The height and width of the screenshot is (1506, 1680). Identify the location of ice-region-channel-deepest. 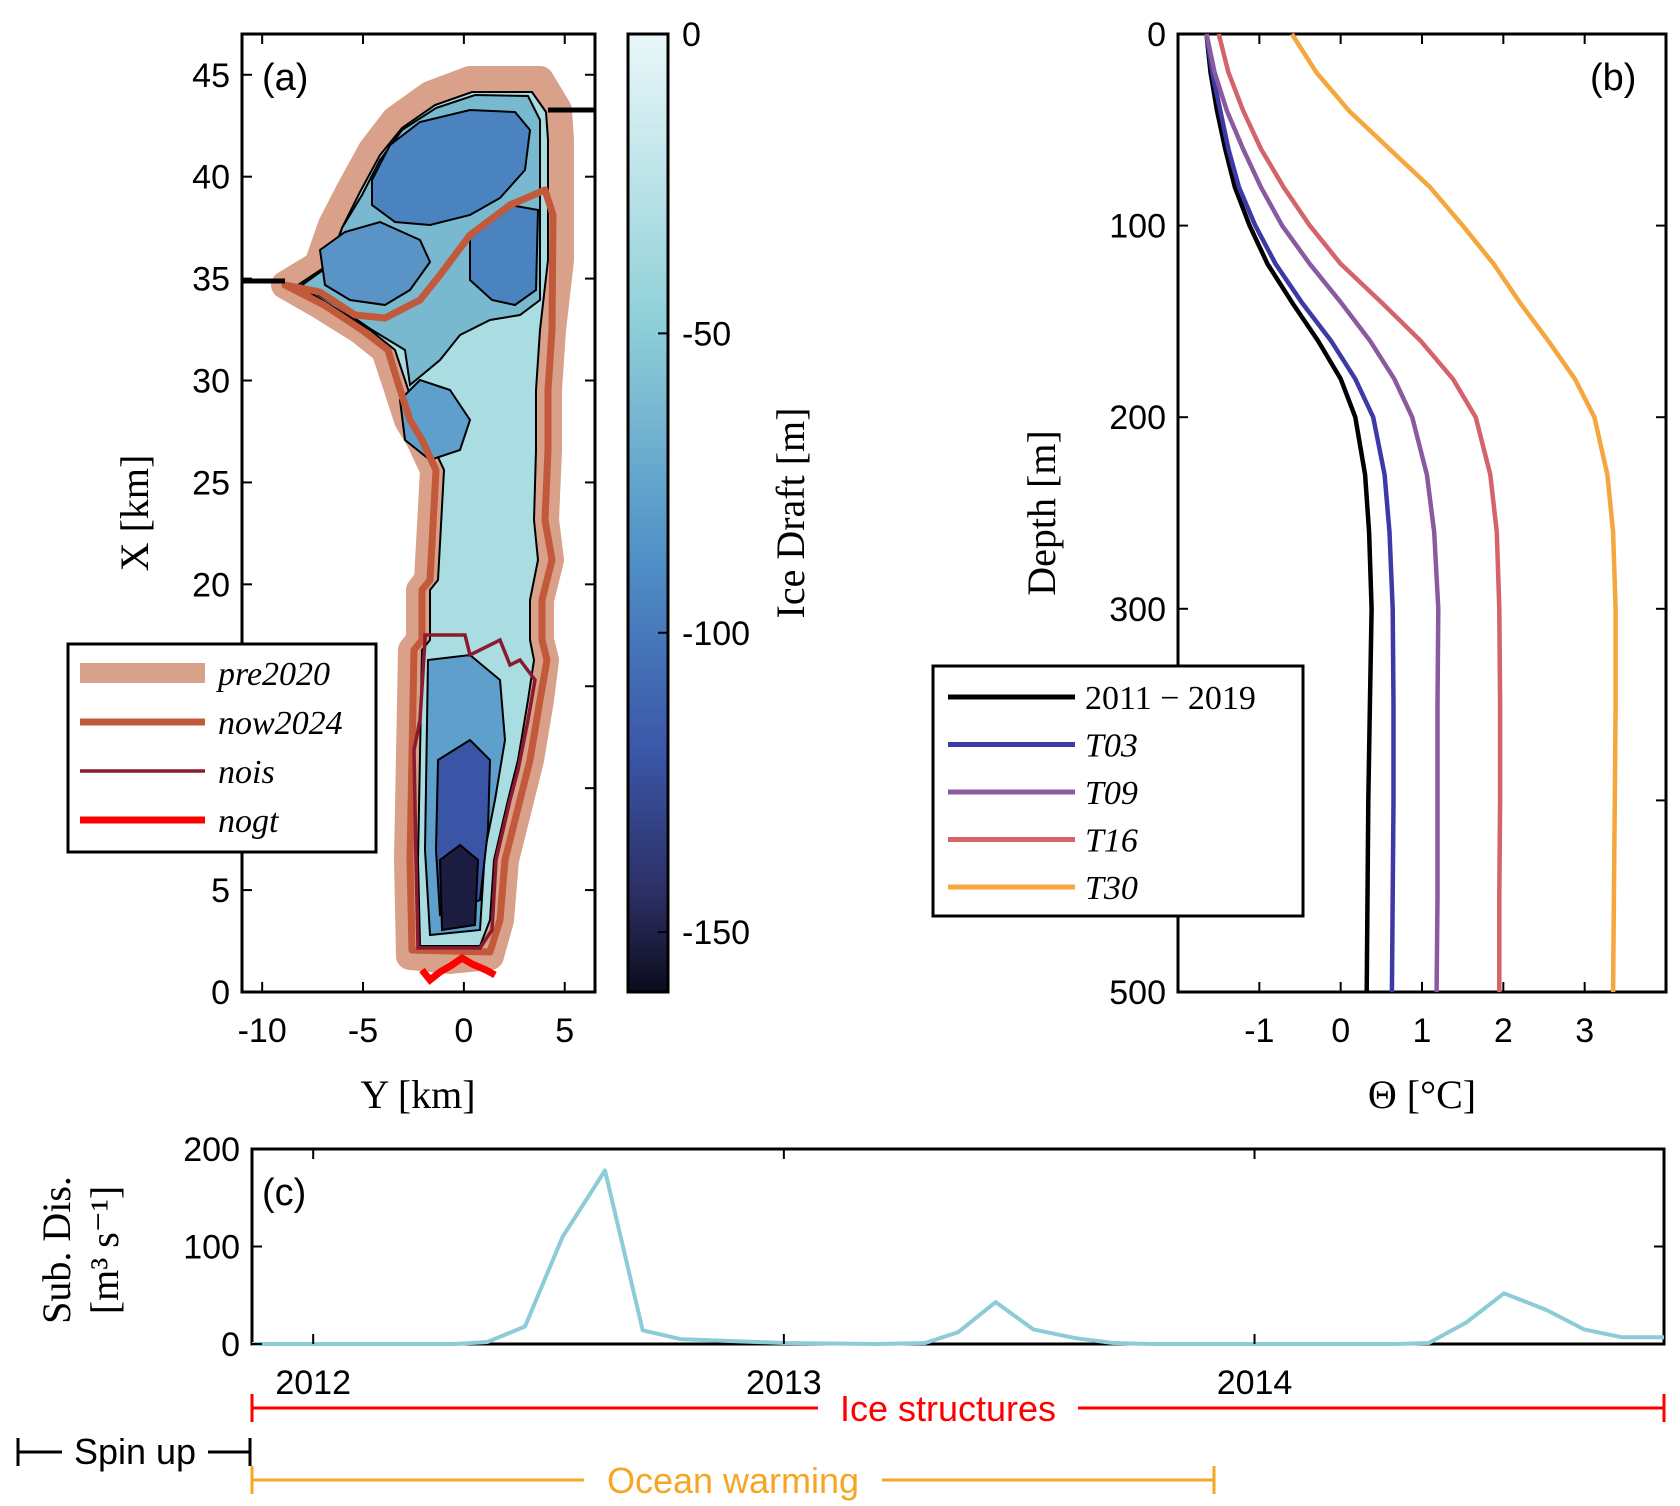
(459, 887).